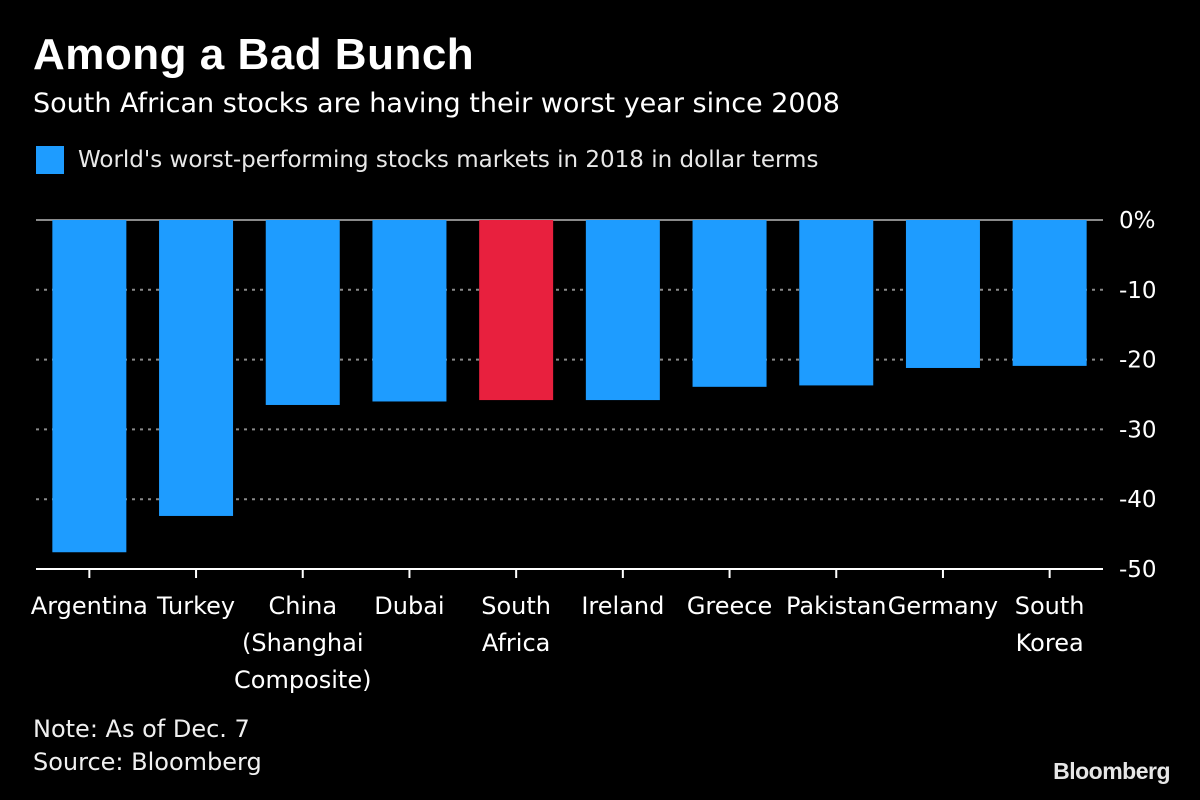 The height and width of the screenshot is (800, 1200). What do you see at coordinates (1138, 291) in the screenshot?
I see `y-tick-label: -10` at bounding box center [1138, 291].